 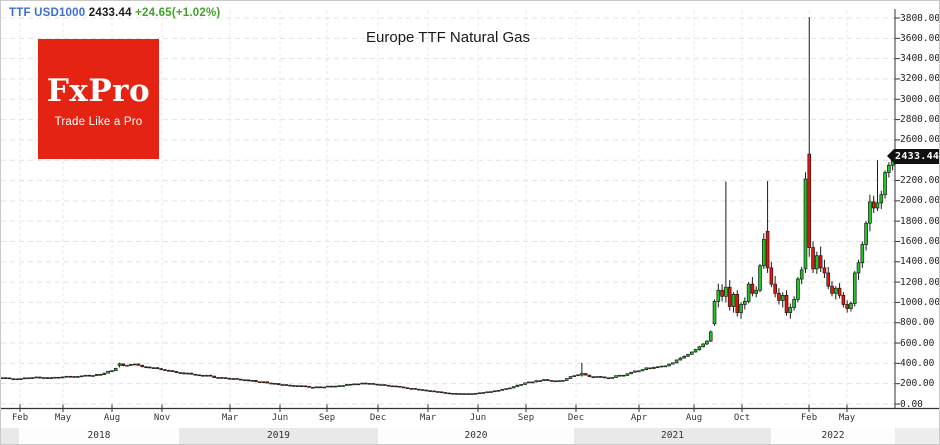 What do you see at coordinates (178, 13) in the screenshot?
I see `price-change: +24.65(+1.02%)` at bounding box center [178, 13].